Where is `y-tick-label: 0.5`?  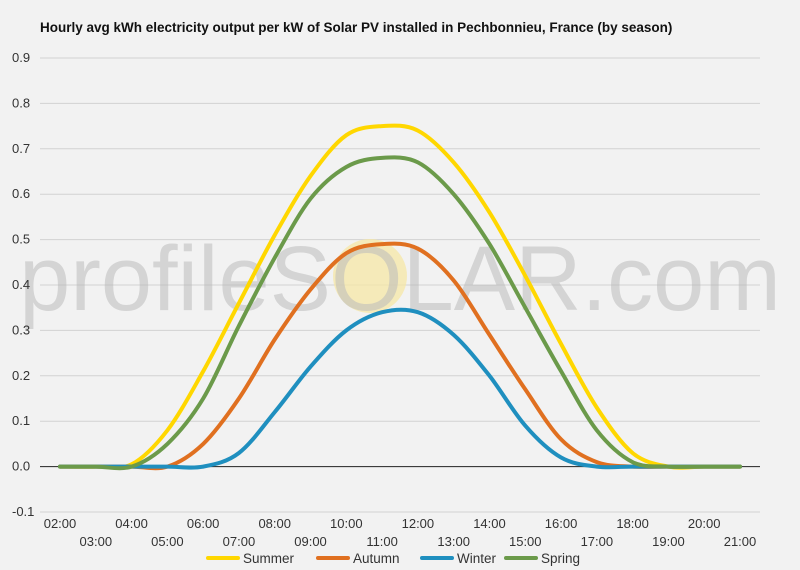 y-tick-label: 0.5 is located at coordinates (21, 239).